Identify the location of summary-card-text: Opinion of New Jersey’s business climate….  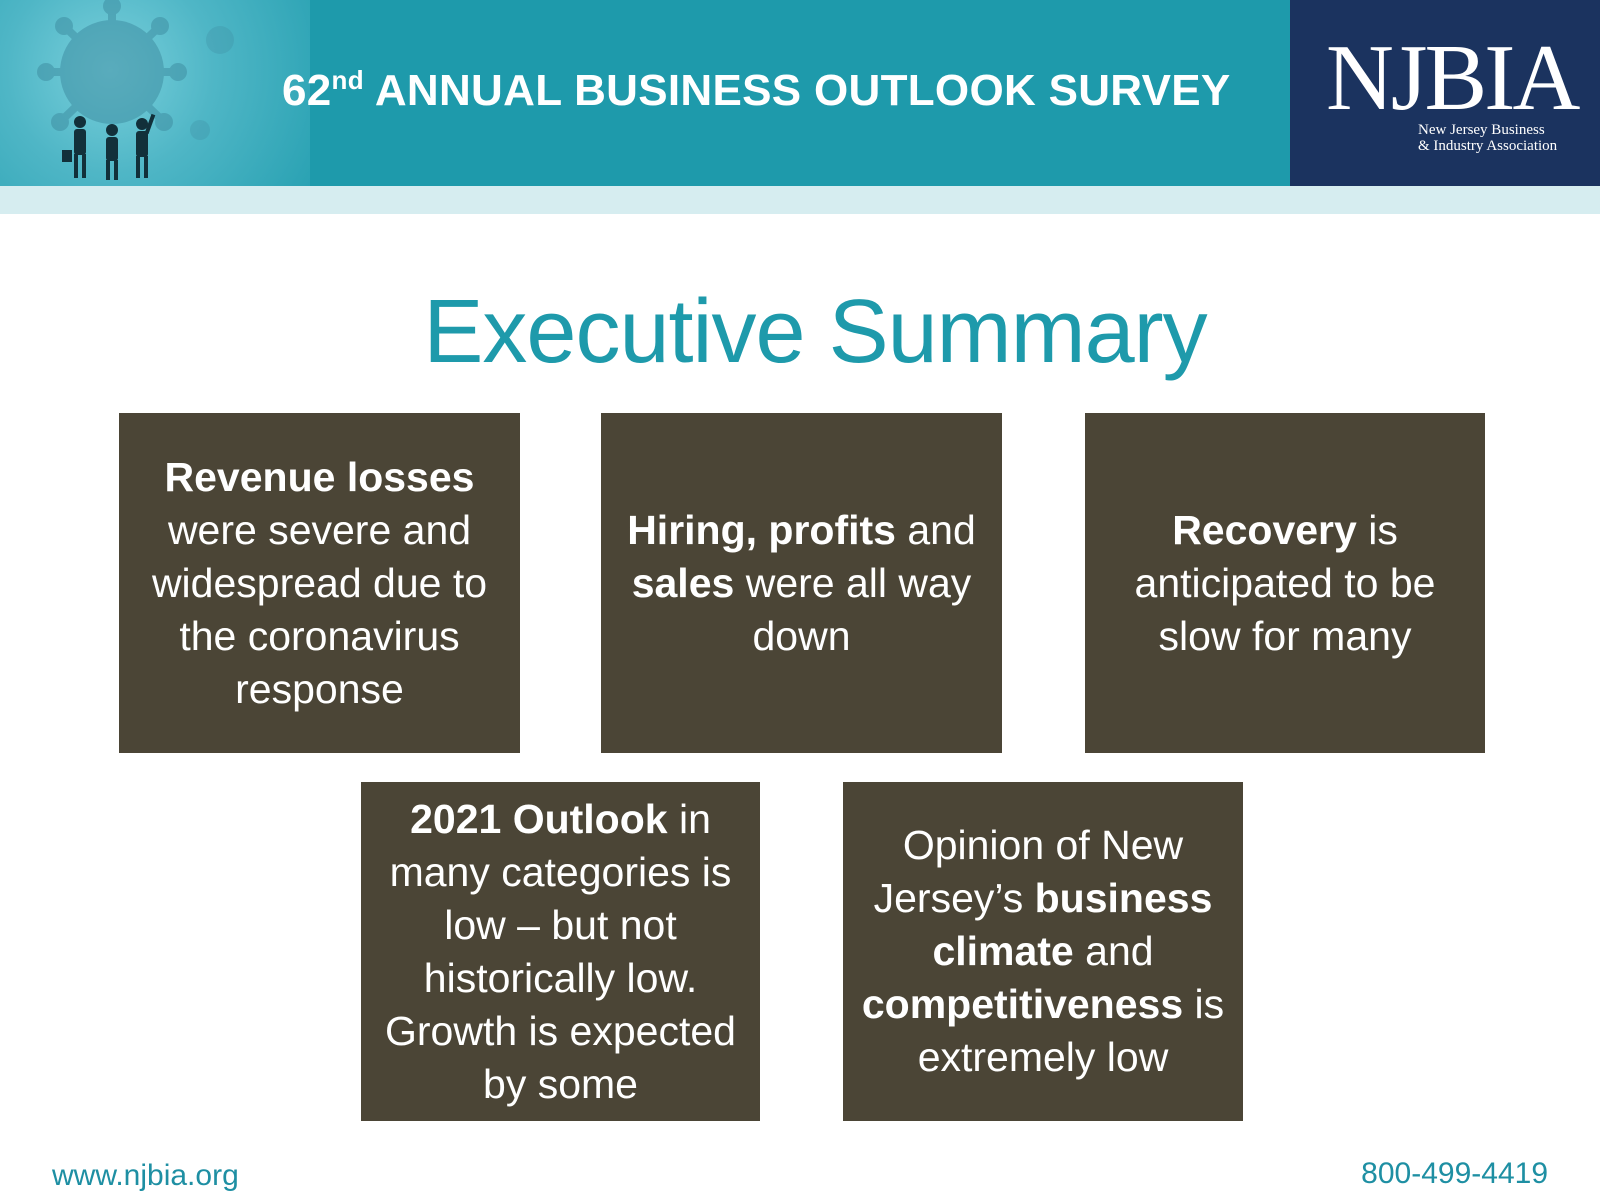
(1043, 951).